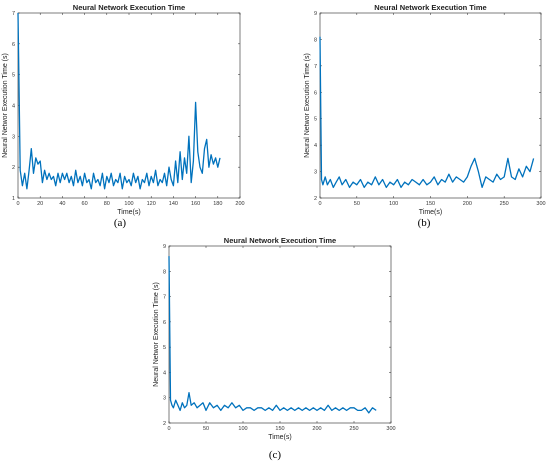  Describe the element at coordinates (173, 204) in the screenshot. I see `x-tick-label: 140` at that location.